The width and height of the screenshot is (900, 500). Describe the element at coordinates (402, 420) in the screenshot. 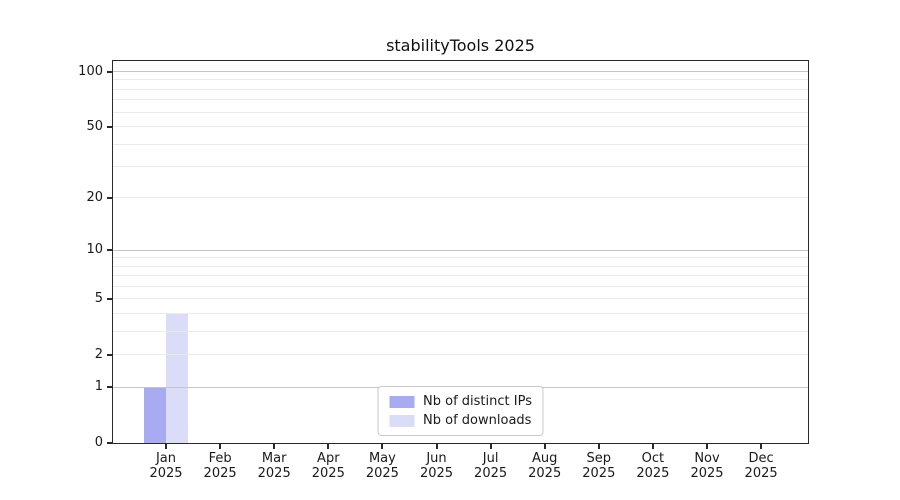

I see `legend-swatch-downloads` at that location.